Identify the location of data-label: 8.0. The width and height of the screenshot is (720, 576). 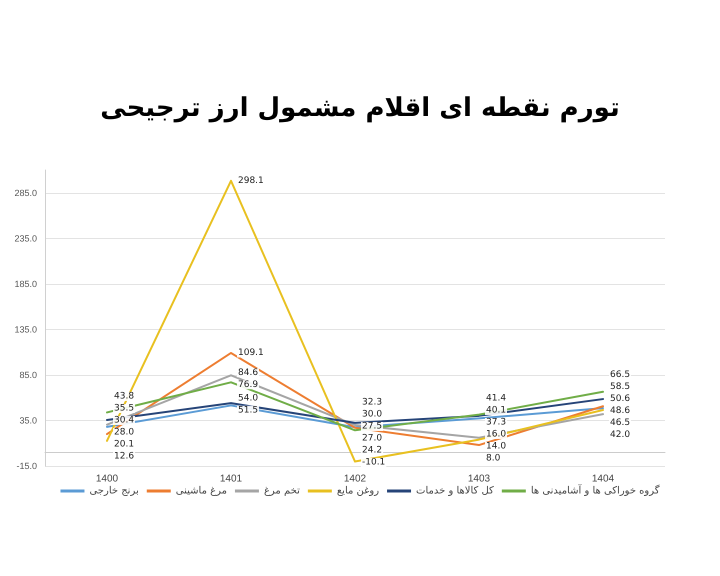
(493, 459).